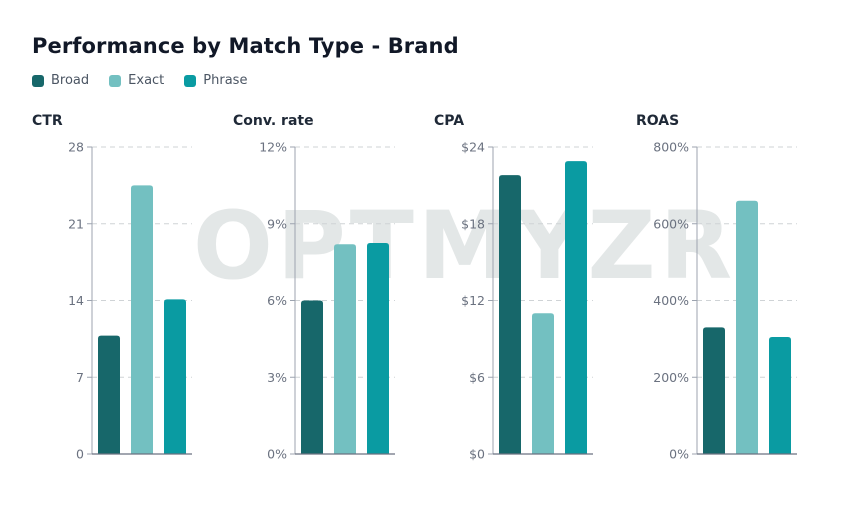 This screenshot has height=506, width=848. I want to click on bar-ctr-broad, so click(109, 394).